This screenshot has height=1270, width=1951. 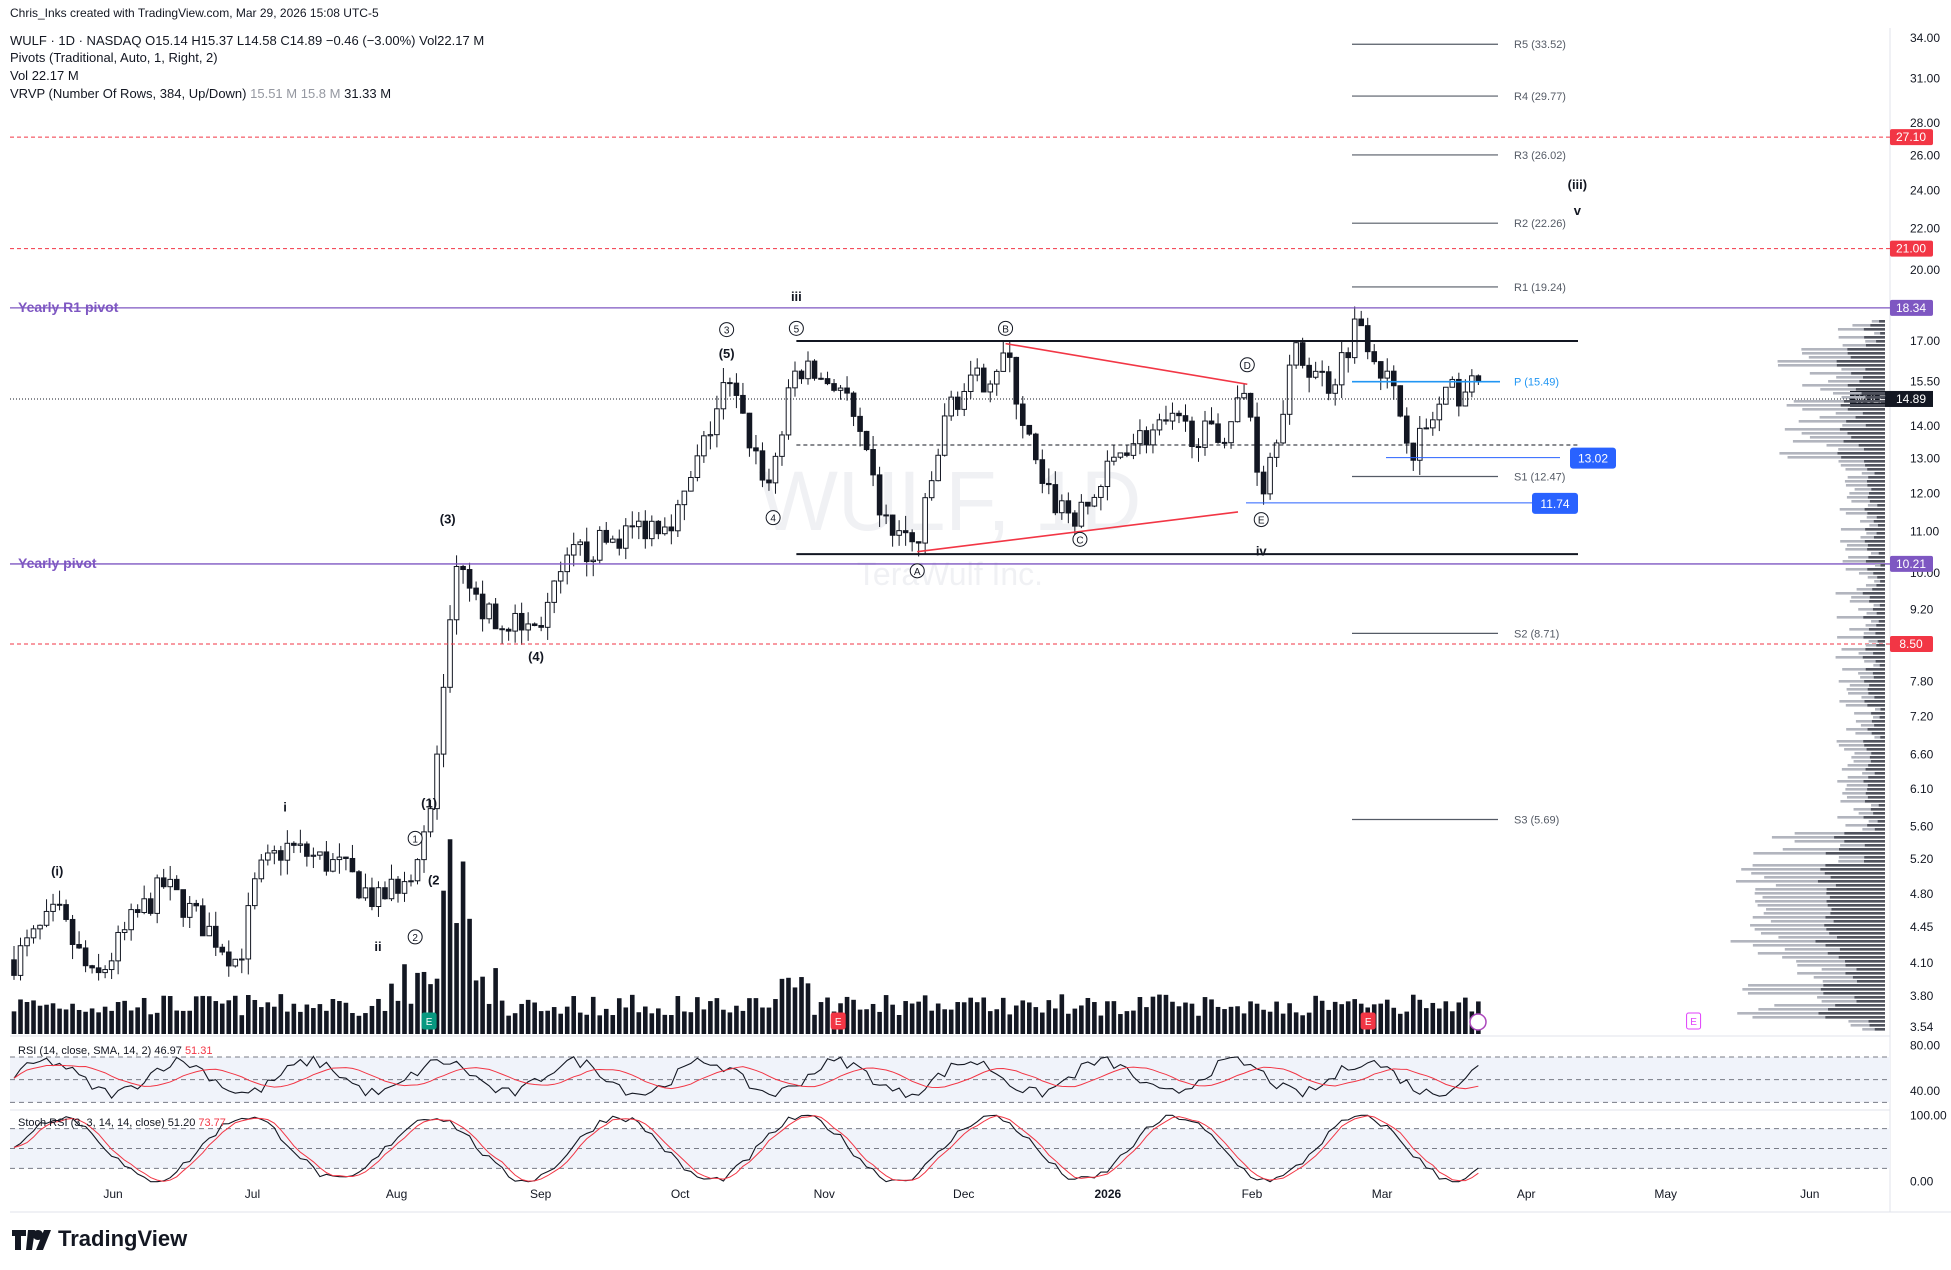 What do you see at coordinates (44, 75) in the screenshot?
I see `vol-legend: Vol 22.17 M` at bounding box center [44, 75].